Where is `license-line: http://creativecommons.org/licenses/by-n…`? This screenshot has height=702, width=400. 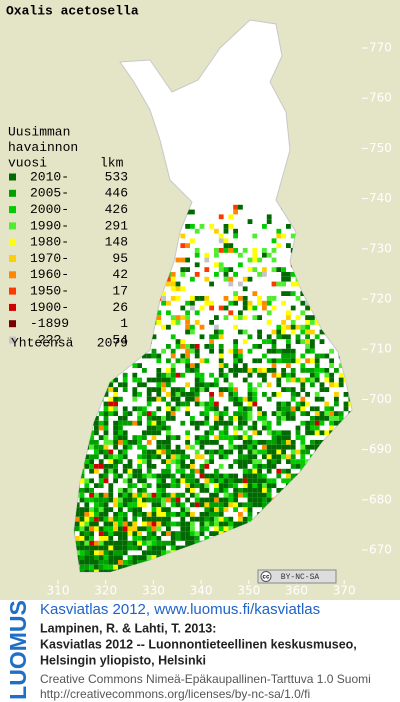 license-line: http://creativecommons.org/licenses/by-n… is located at coordinates (175, 694).